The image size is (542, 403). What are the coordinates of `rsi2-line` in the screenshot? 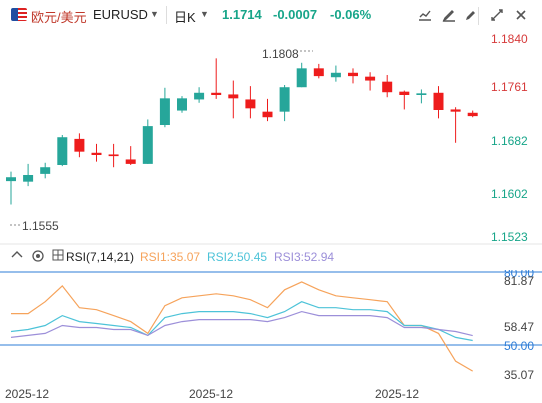 It's located at (241, 321).